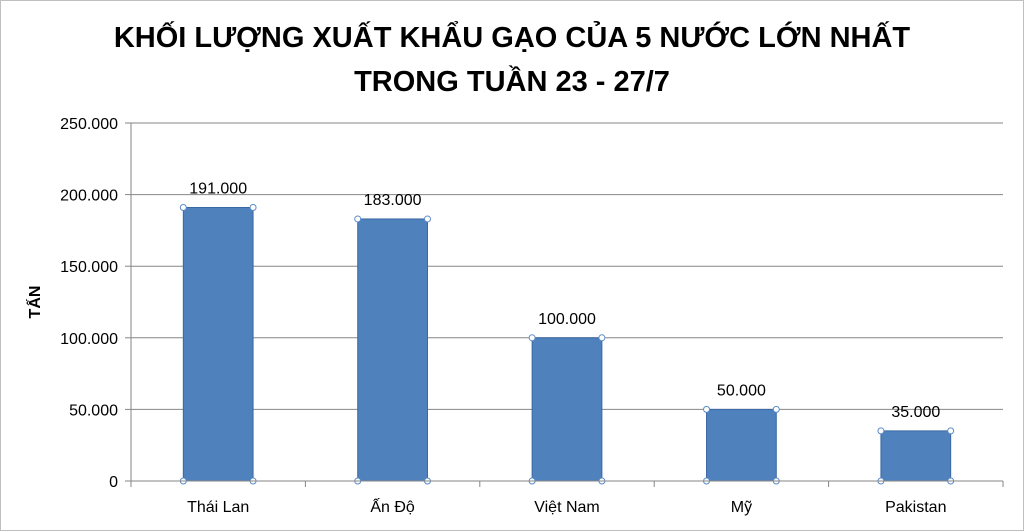 The image size is (1024, 531). What do you see at coordinates (392, 506) in the screenshot?
I see `x-tick-label: Ấn Độ` at bounding box center [392, 506].